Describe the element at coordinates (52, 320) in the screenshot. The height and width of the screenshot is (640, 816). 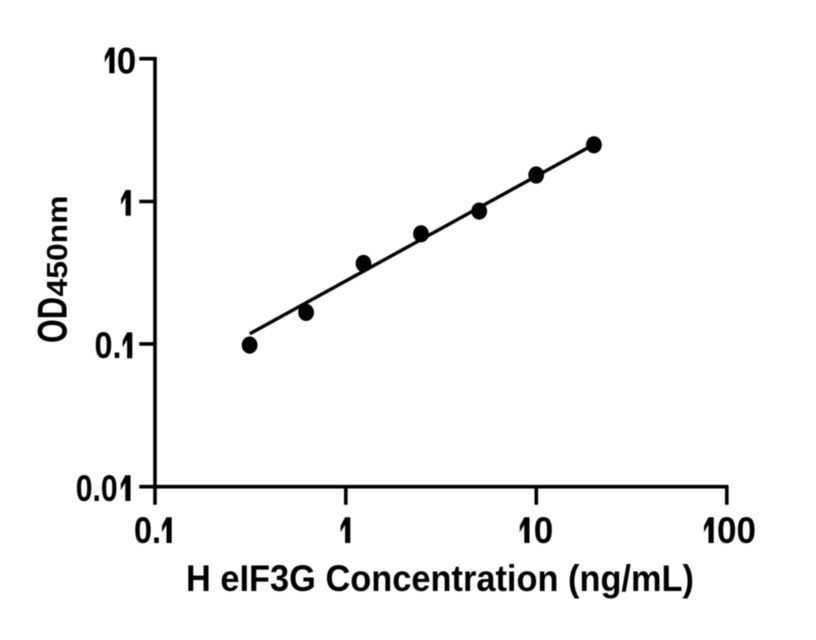
I see `svg-text: OD` at that location.